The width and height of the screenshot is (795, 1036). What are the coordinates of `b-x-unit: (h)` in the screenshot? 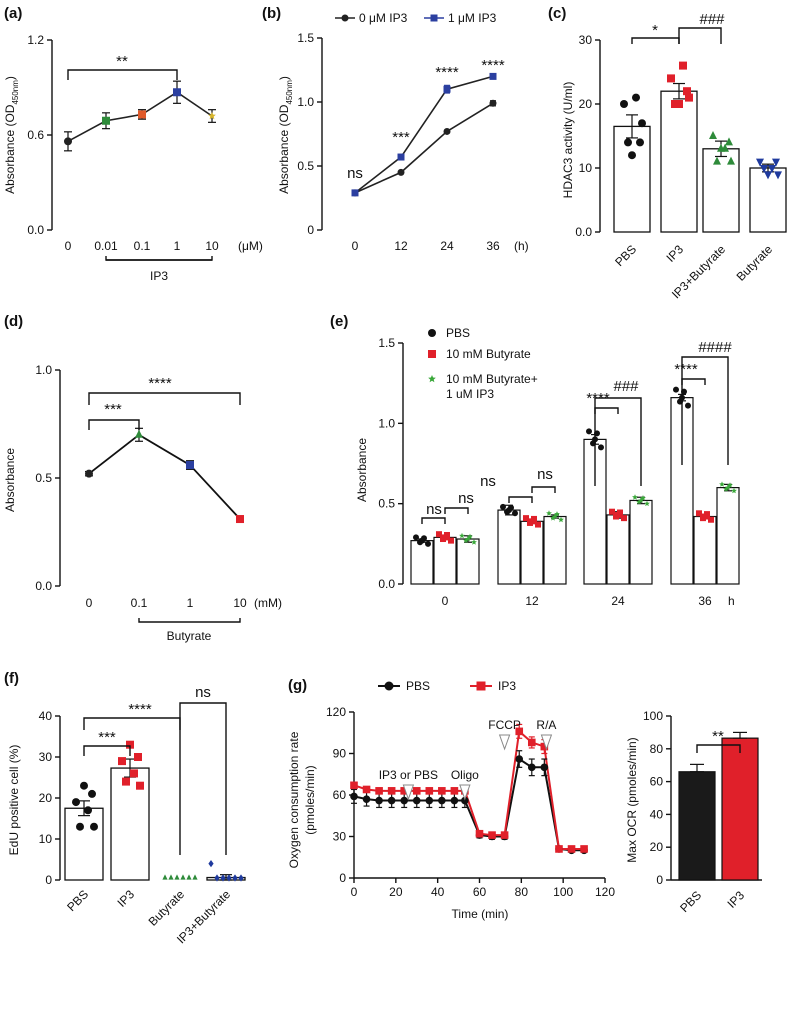 It's located at (521, 246).